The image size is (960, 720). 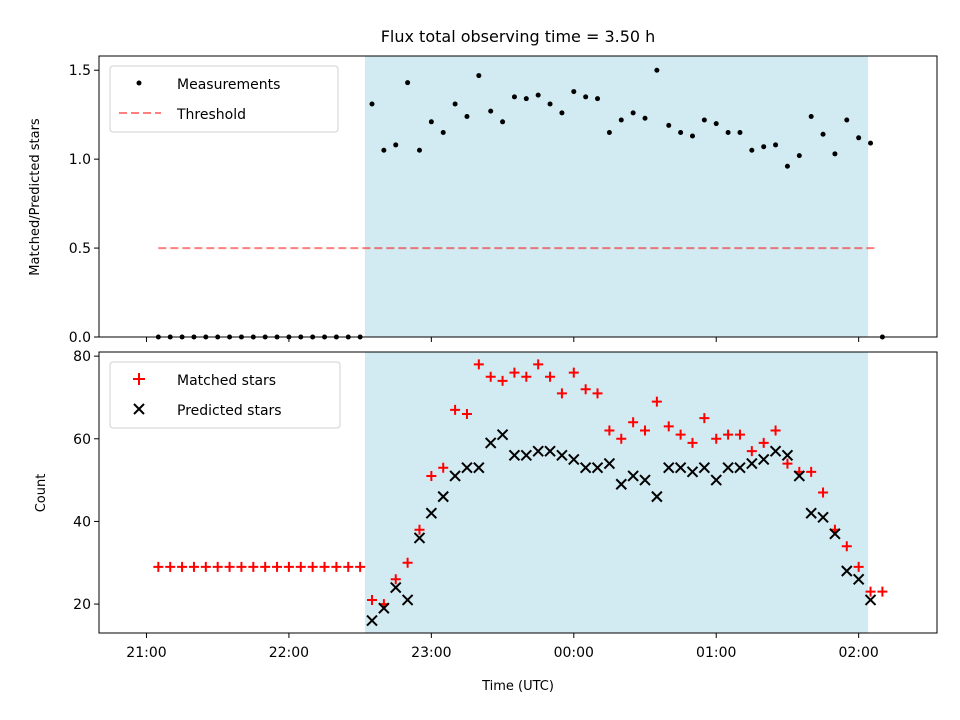 What do you see at coordinates (431, 653) in the screenshot?
I see `x-tick-label: 23:00` at bounding box center [431, 653].